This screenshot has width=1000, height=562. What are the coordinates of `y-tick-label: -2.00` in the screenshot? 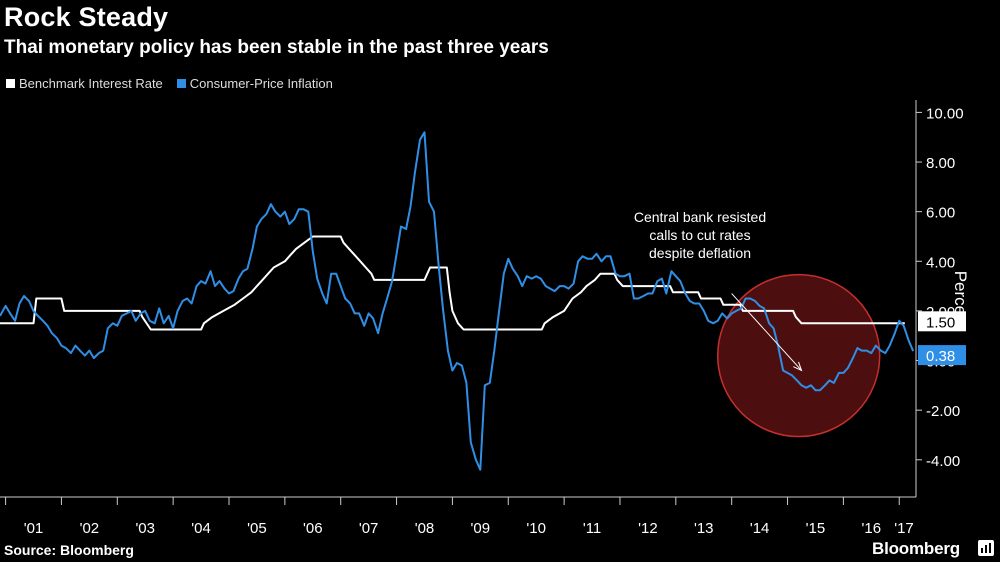 It's located at (943, 411).